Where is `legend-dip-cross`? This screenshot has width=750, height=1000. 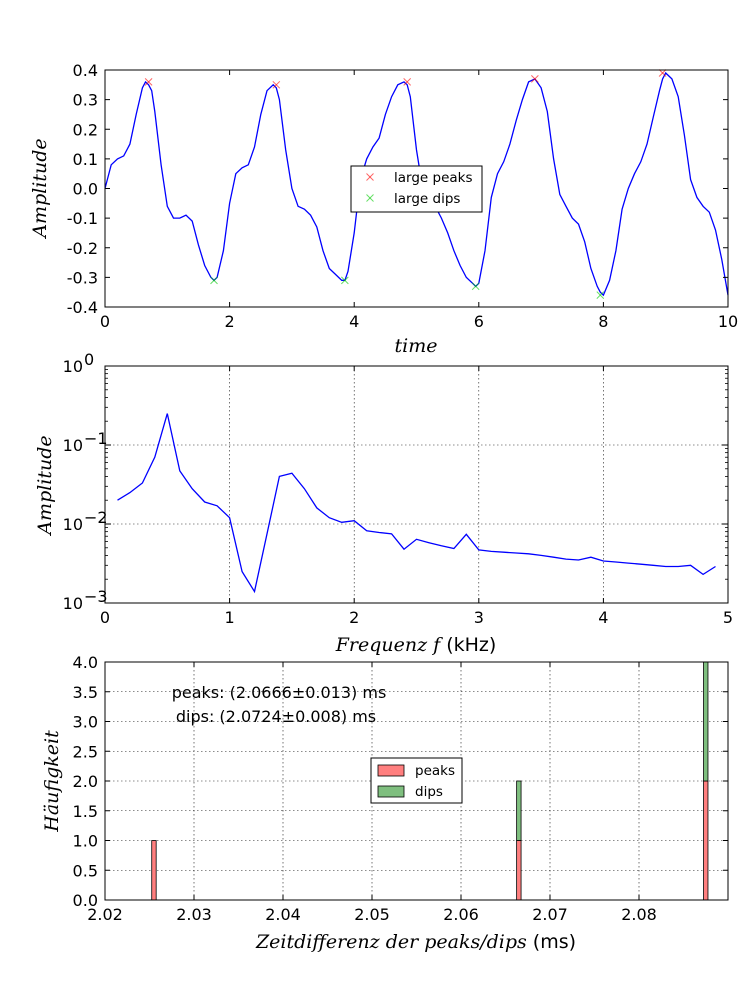
legend-dip-cross is located at coordinates (370, 198).